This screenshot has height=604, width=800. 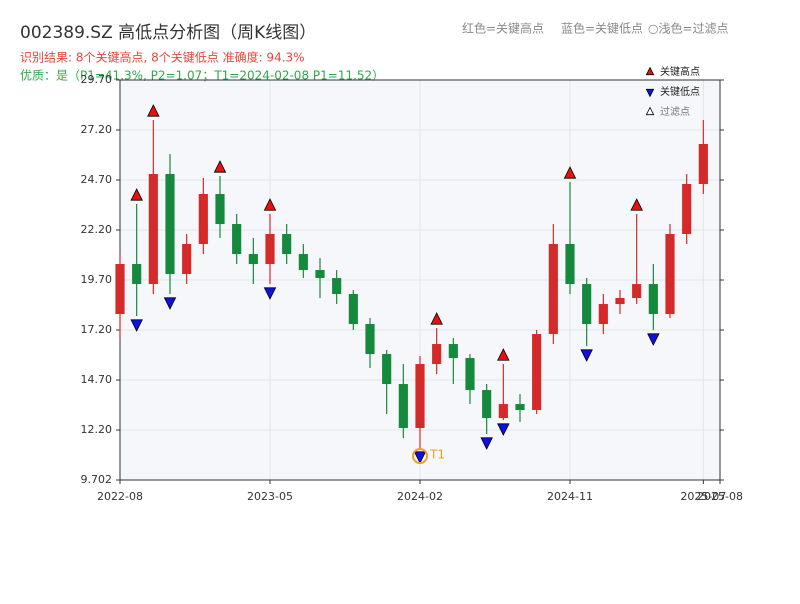 What do you see at coordinates (97, 179) in the screenshot?
I see `y-tick-label: 24.70` at bounding box center [97, 179].